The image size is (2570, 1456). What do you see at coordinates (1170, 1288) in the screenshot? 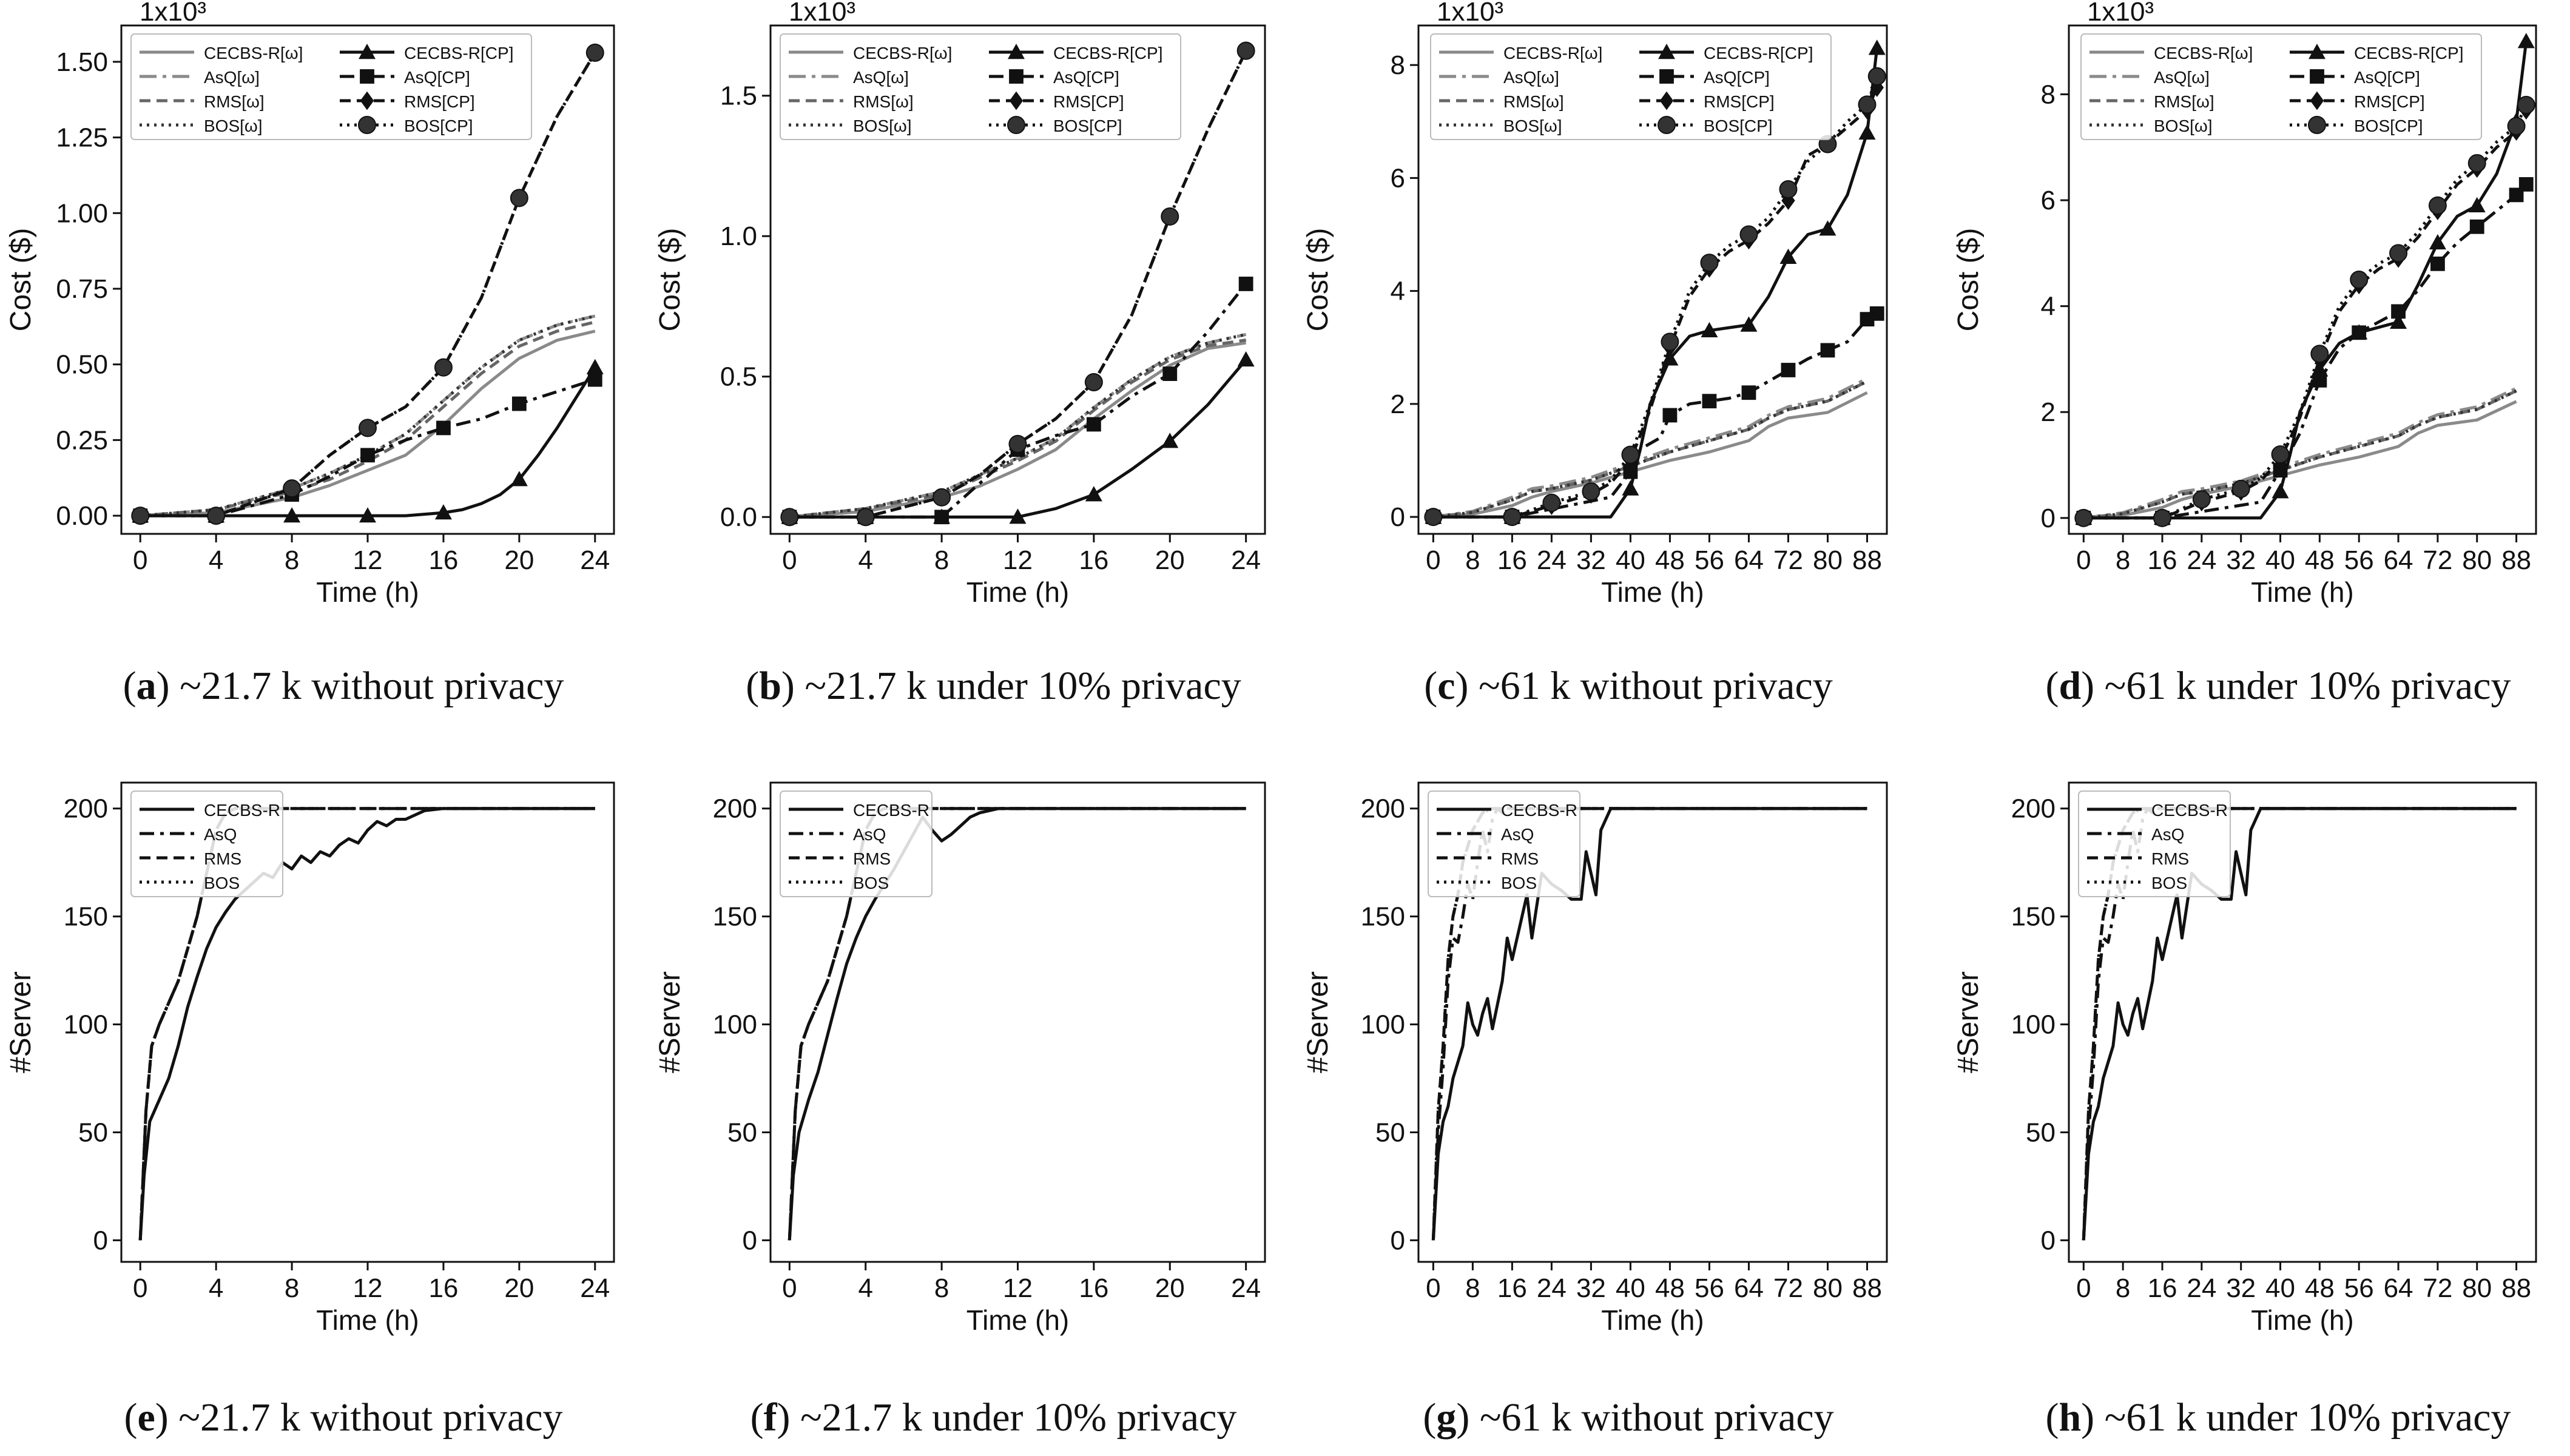
I see `x-tick-label: 20` at bounding box center [1170, 1288].